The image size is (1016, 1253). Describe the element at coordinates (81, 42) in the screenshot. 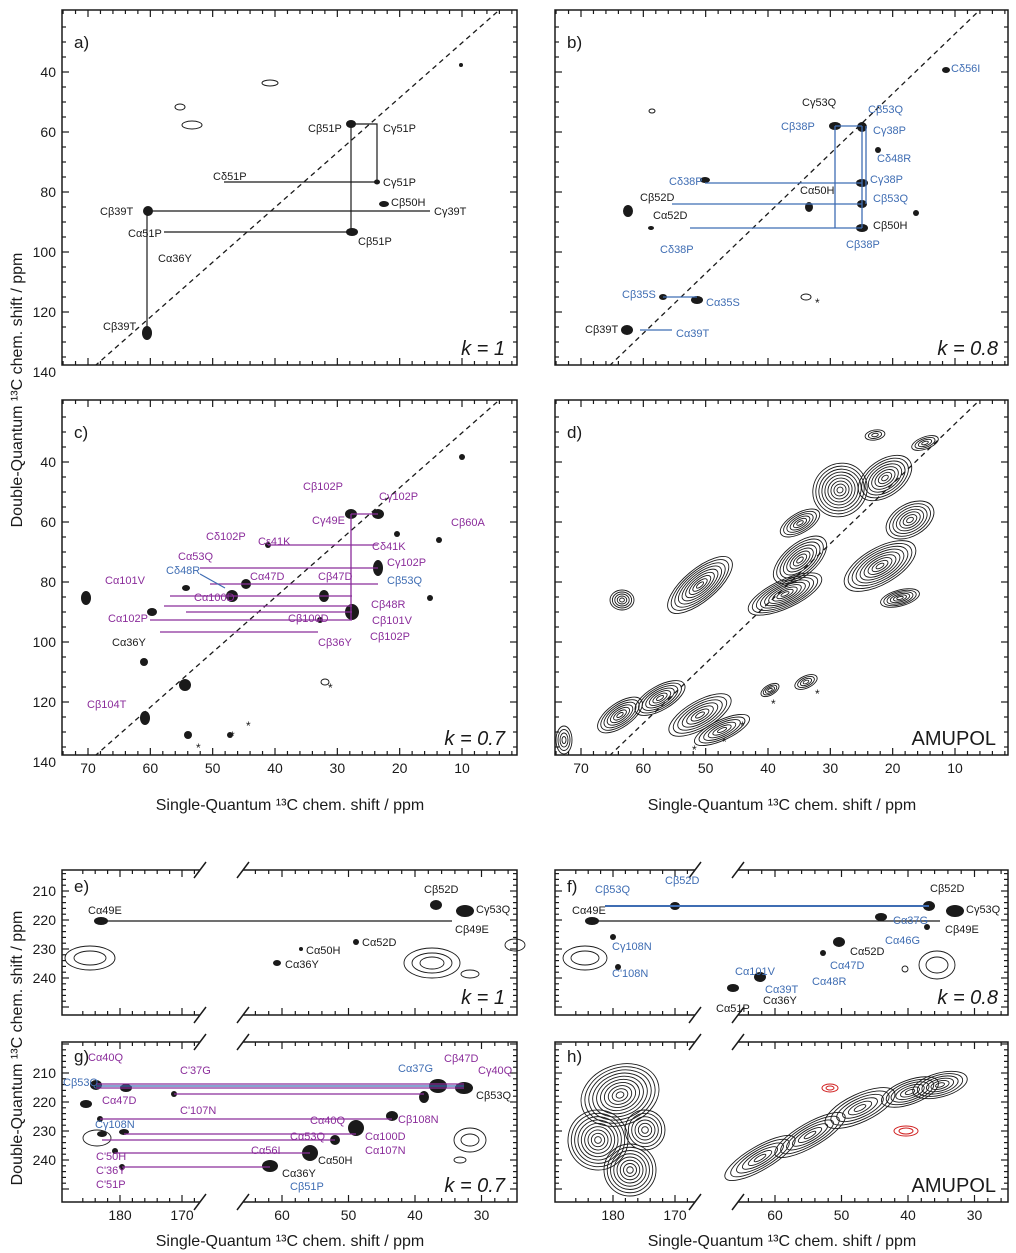

I see `panel-a-tag: a)` at that location.